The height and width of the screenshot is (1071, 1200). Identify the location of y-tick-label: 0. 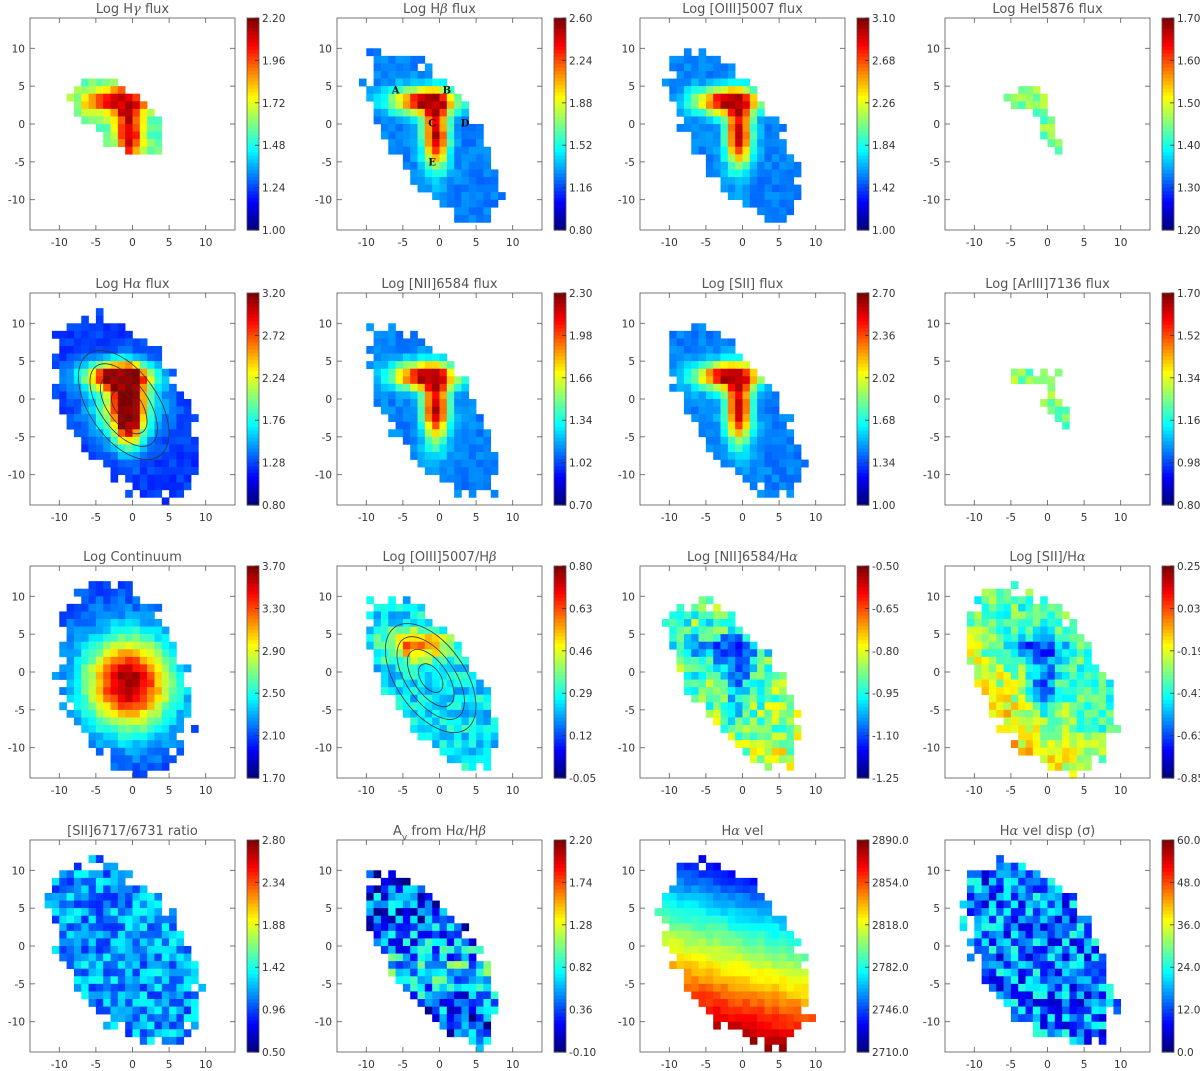
(936, 673).